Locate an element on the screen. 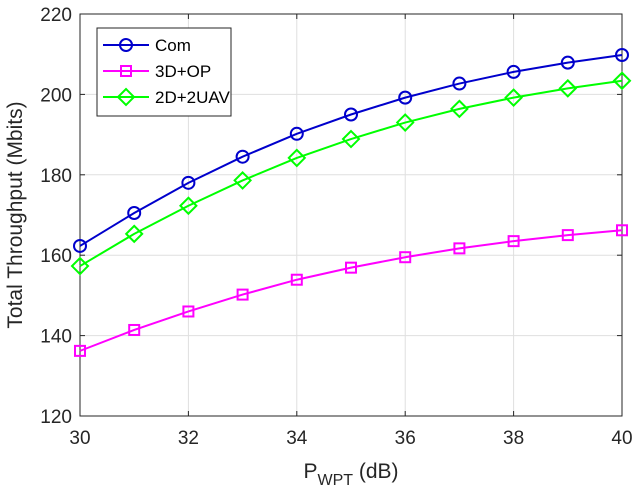 This screenshot has height=499, width=642. y-axis-label: Total Throughput (Mbits) is located at coordinates (15, 214).